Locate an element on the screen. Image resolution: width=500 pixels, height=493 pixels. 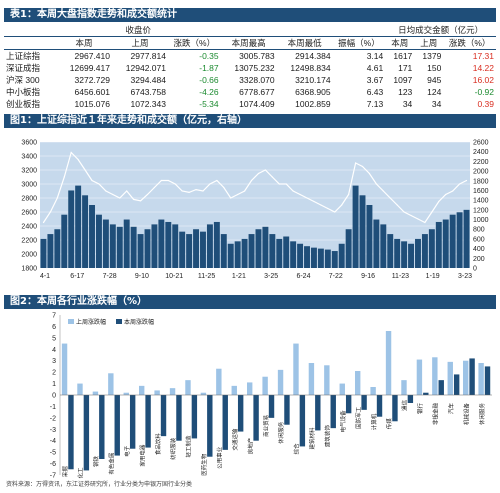
y-left-tick-label: 3400 is located at coordinates (29, 157).